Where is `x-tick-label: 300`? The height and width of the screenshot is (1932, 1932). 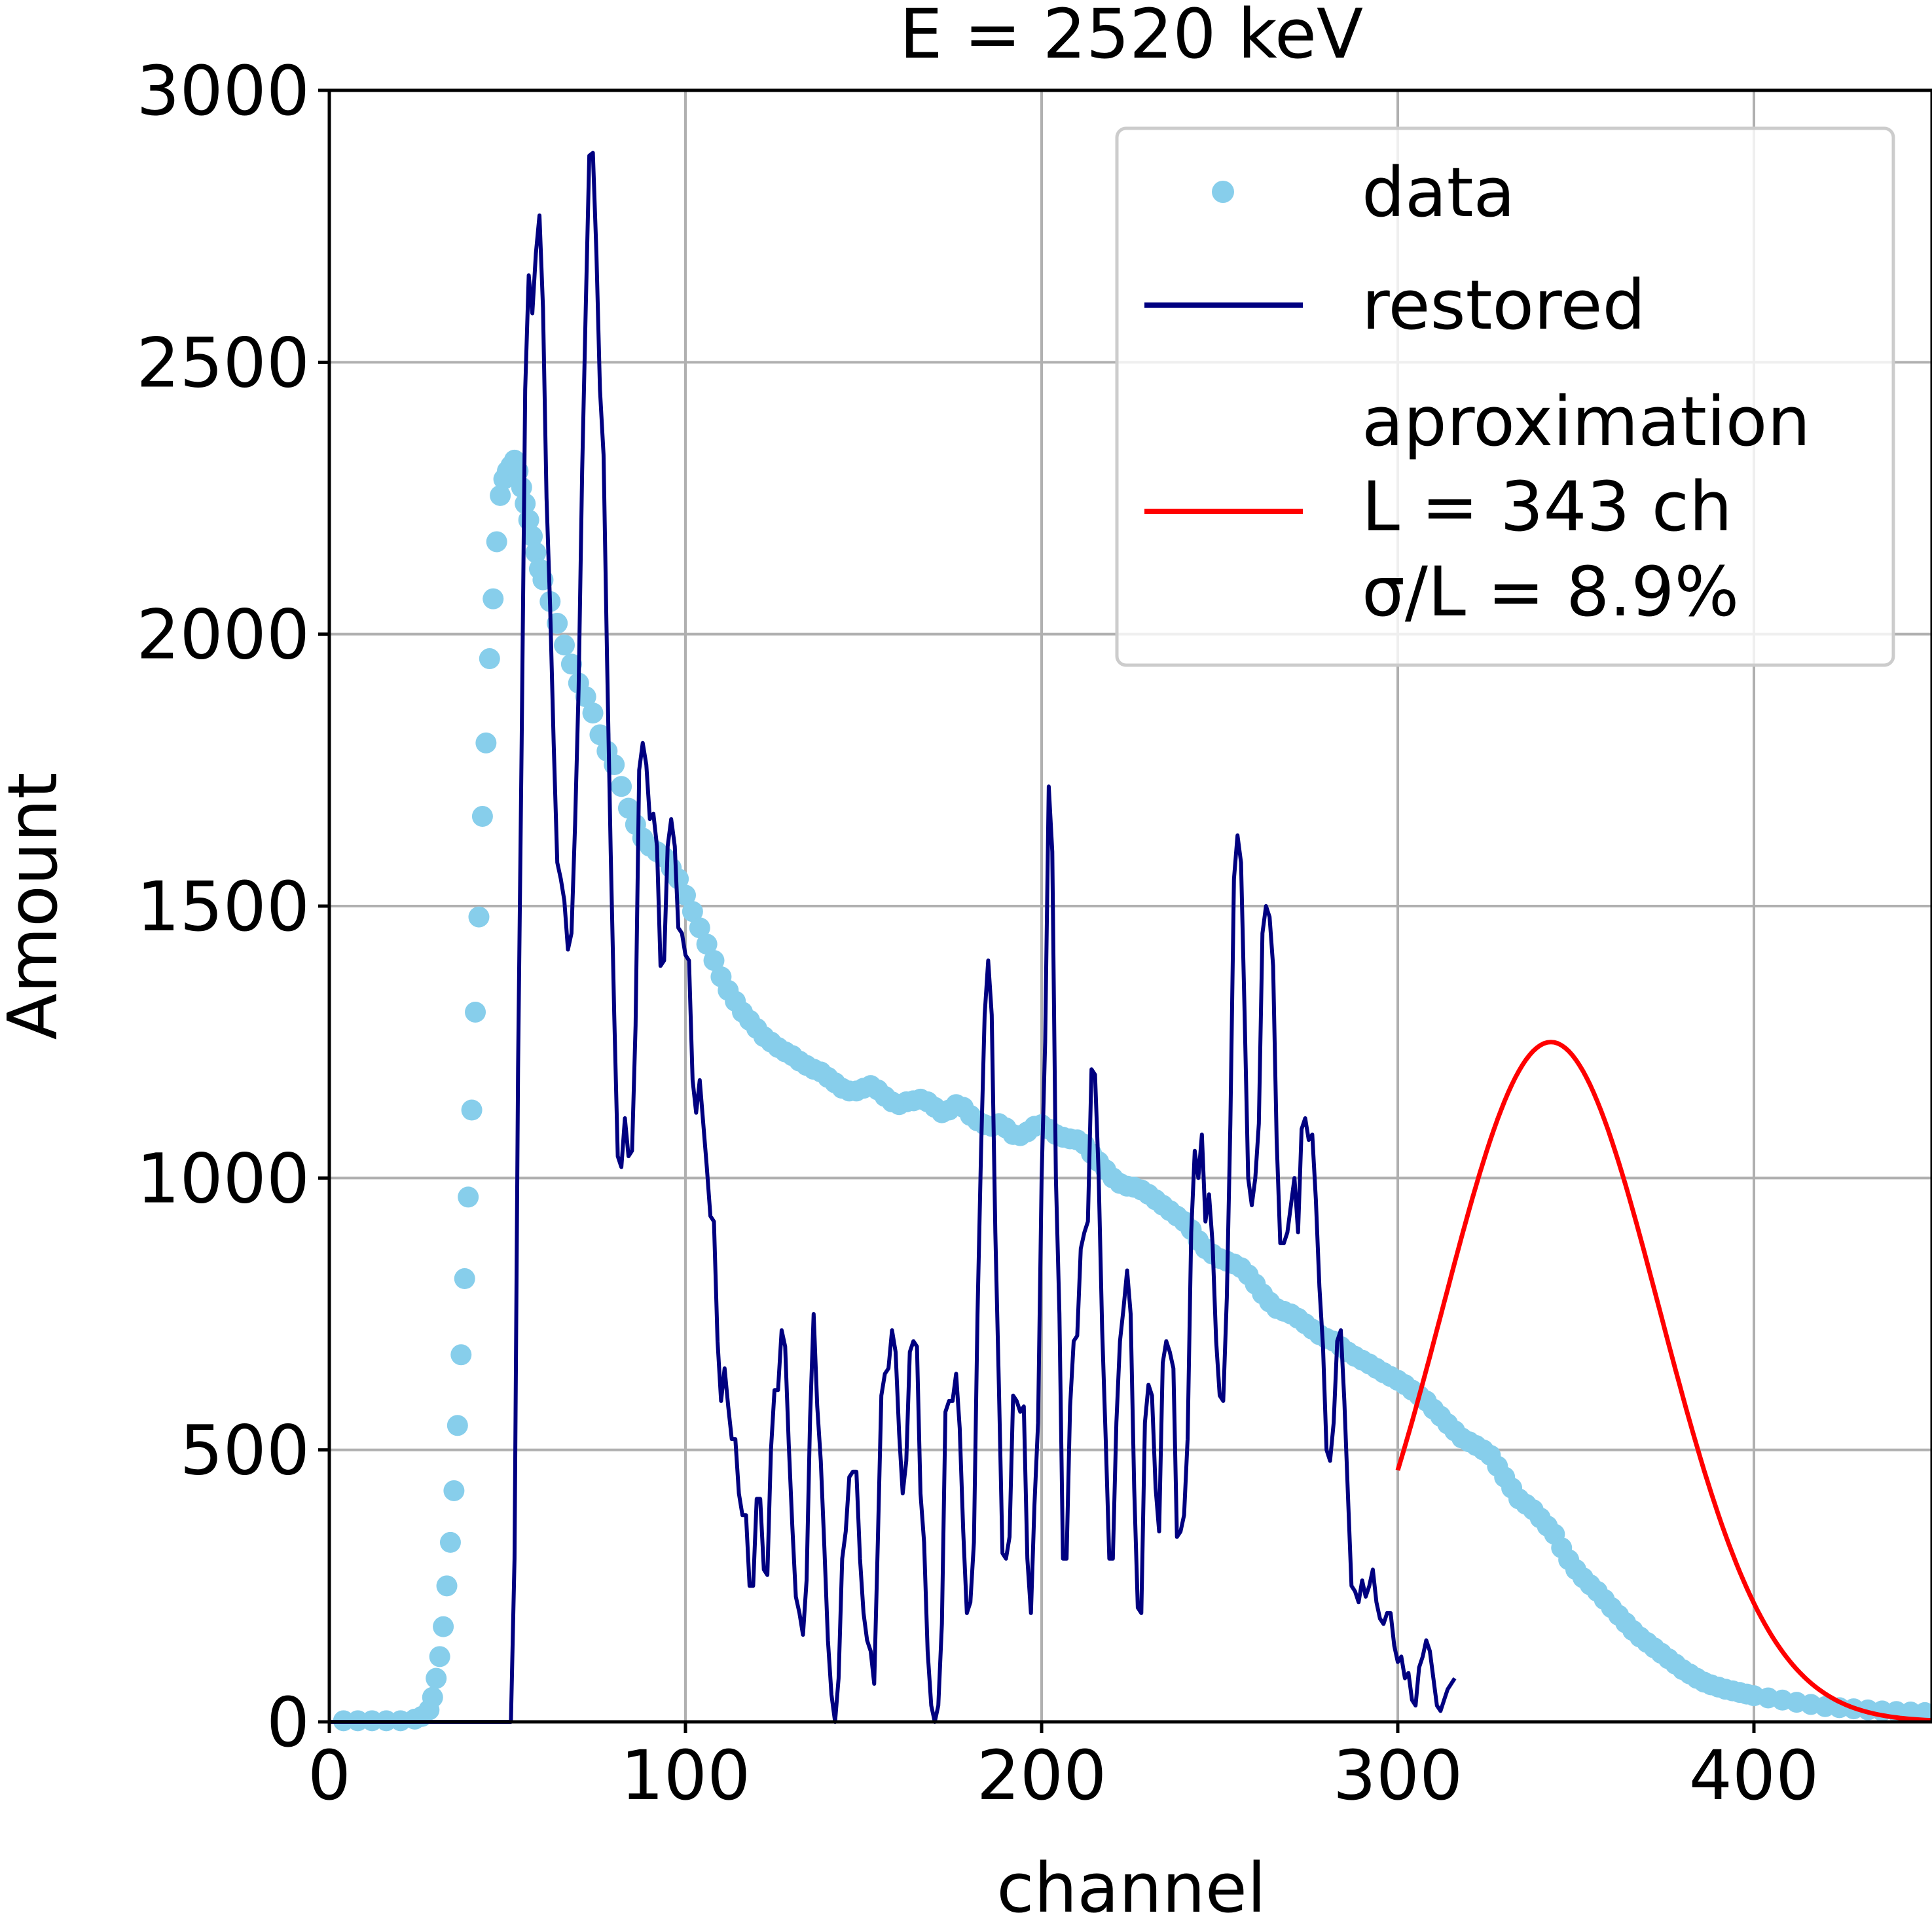 x-tick-label: 300 is located at coordinates (1398, 1775).